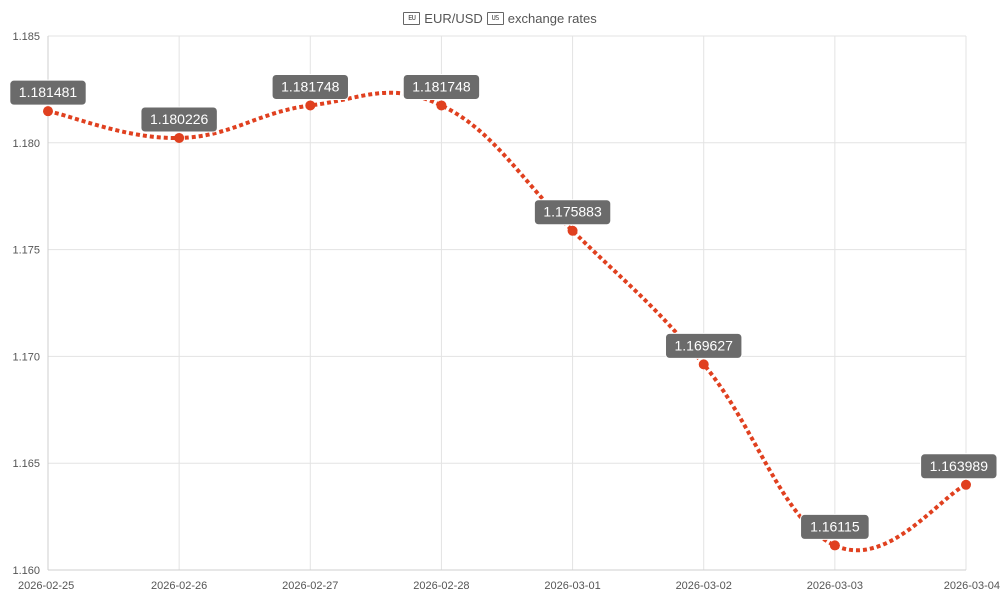  Describe the element at coordinates (572, 586) in the screenshot. I see `x-tick-label: 2026-03-01` at that location.